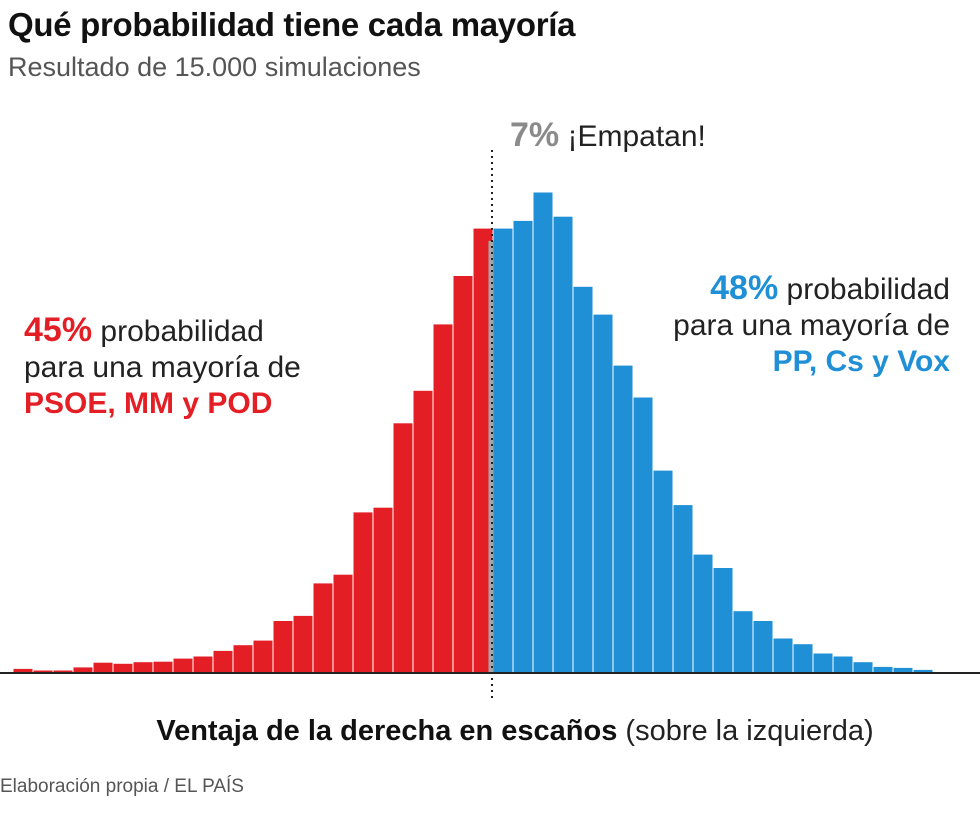  Describe the element at coordinates (636, 136) in the screenshot. I see `tie-text: ¡Empatan!` at that location.